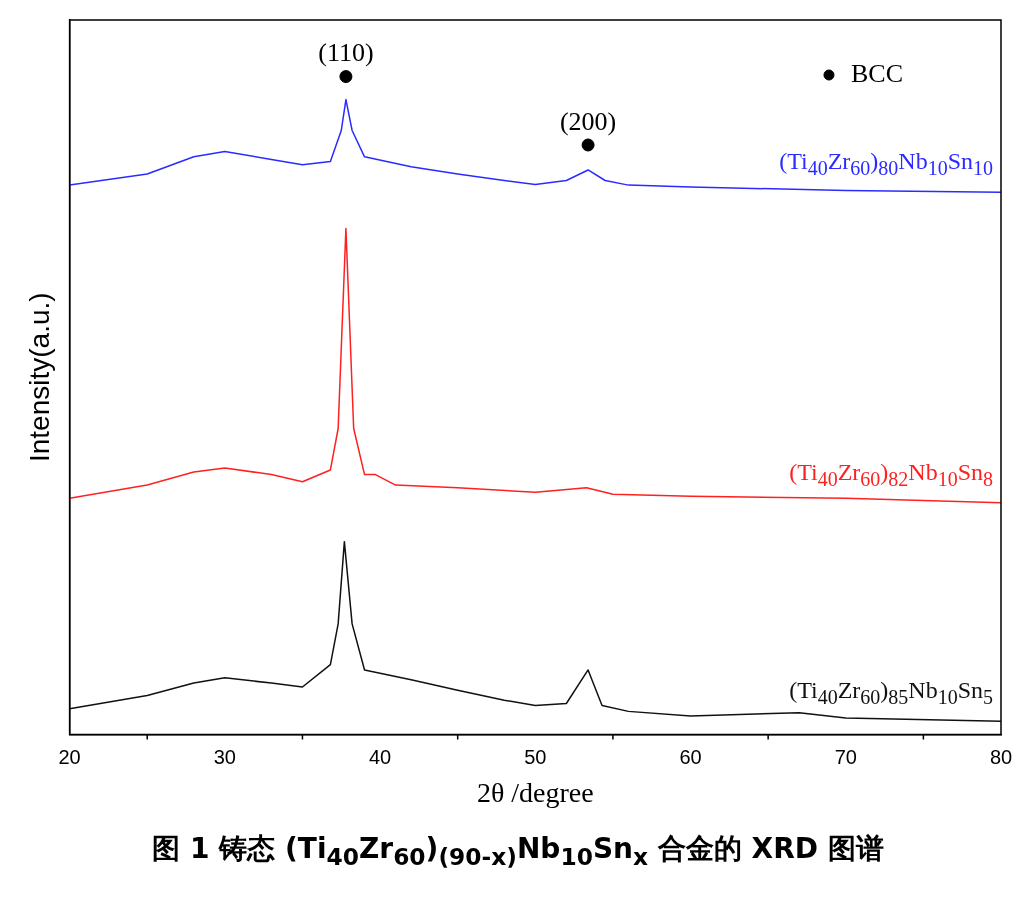  Describe the element at coordinates (891, 693) in the screenshot. I see `text: (Ti$_{40}$Zr$_{60}$)$_{85}$Nb$_{10}$Sn$_{5}$` at that location.